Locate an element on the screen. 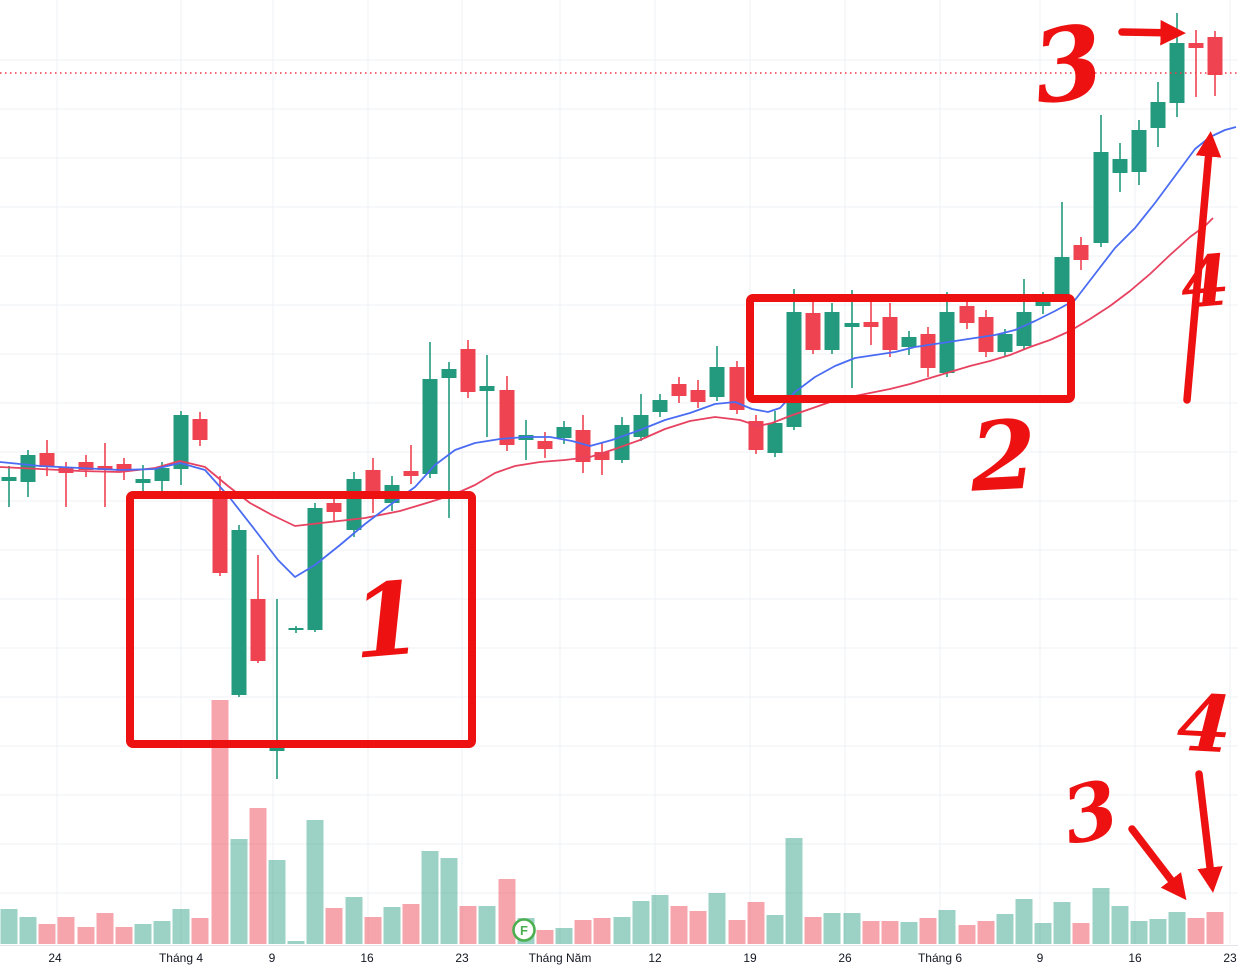  x-axis-label: 19 is located at coordinates (750, 958).